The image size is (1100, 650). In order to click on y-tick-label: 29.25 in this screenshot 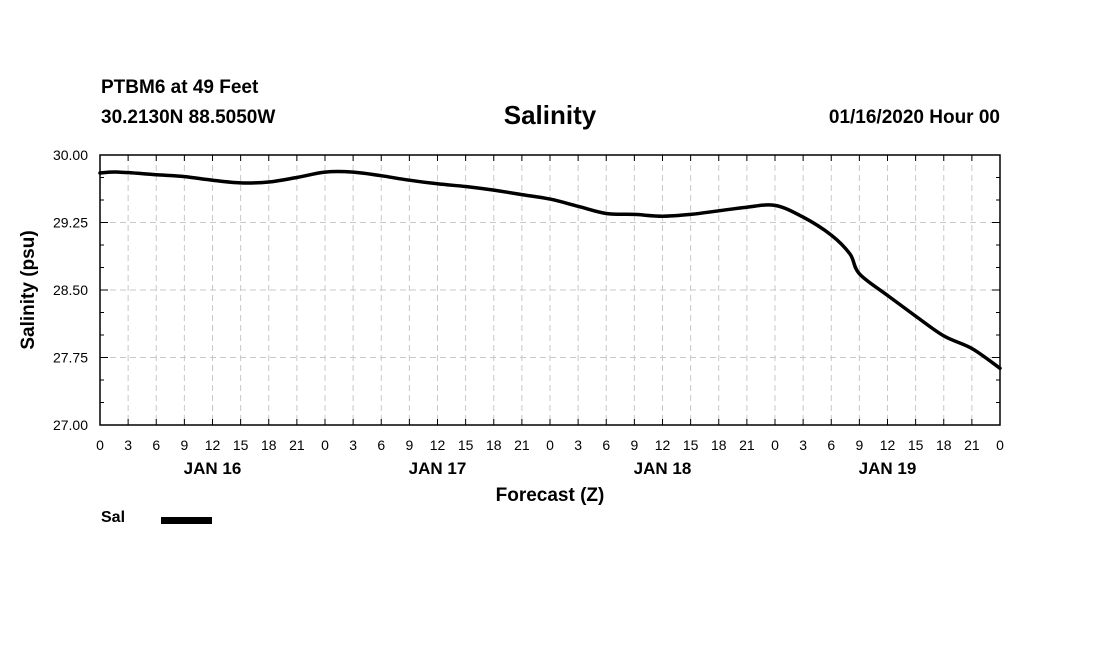, I will do `click(70, 223)`.